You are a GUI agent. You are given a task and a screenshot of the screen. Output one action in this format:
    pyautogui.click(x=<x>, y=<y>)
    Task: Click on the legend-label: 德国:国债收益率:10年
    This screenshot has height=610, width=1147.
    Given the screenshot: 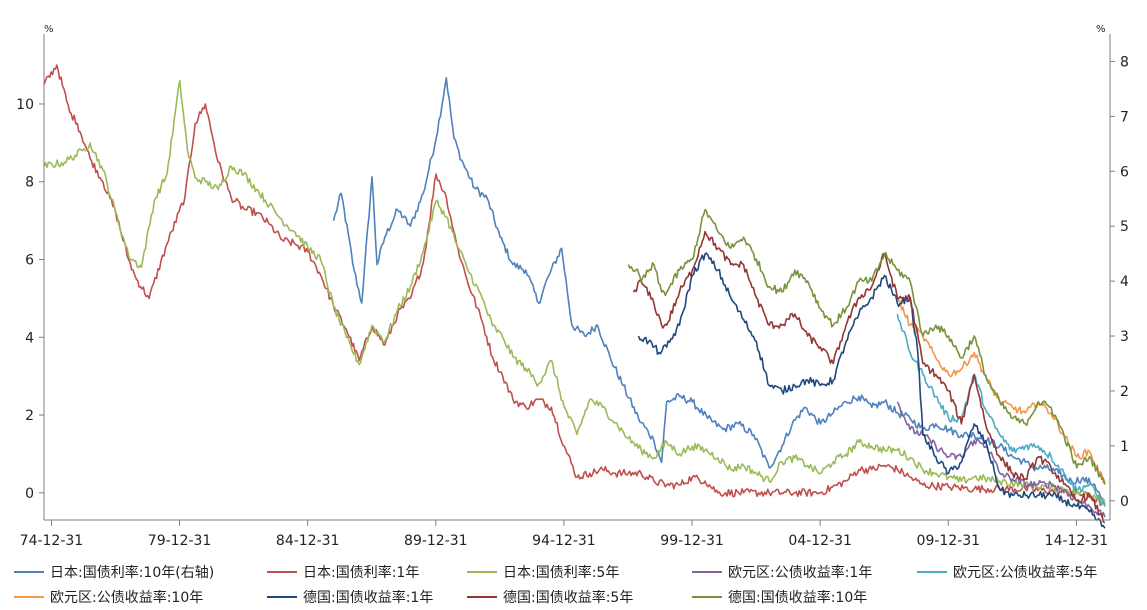 What is the action you would take?
    pyautogui.click(x=798, y=598)
    